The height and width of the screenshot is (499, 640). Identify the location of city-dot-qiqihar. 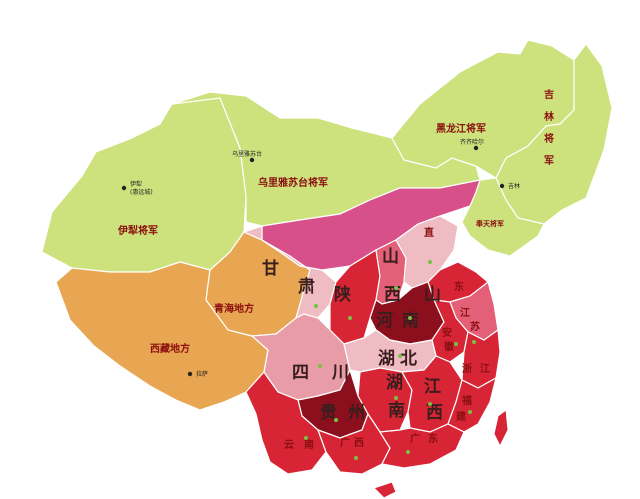
(476, 148).